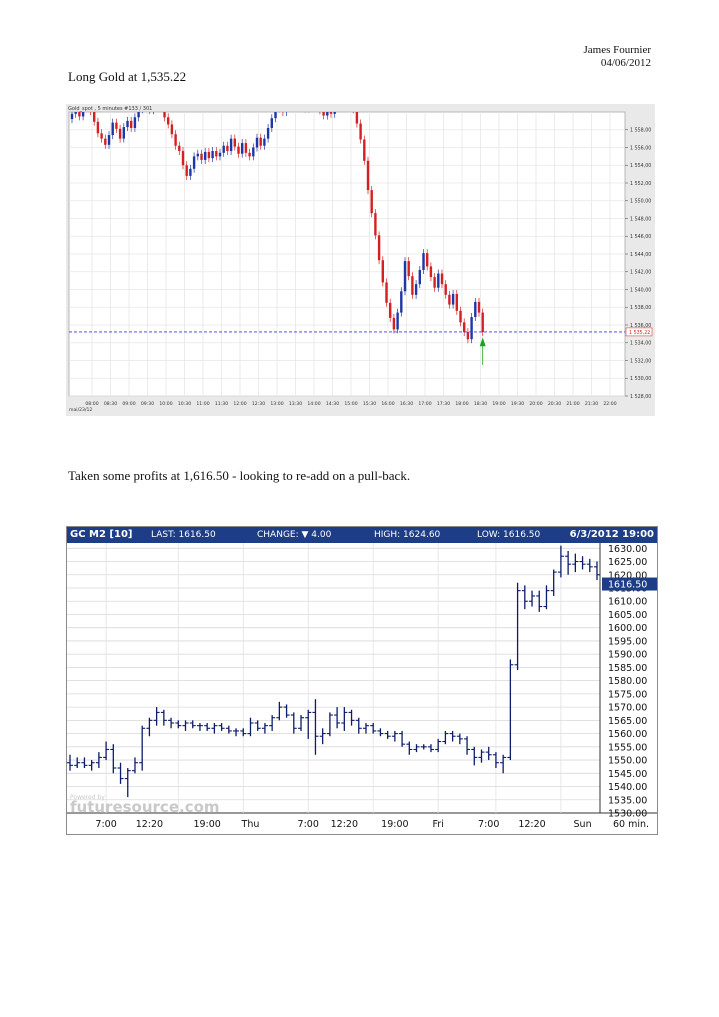 This screenshot has height=1017, width=719. Describe the element at coordinates (535, 404) in the screenshot. I see `x-tick-label: 20:00` at that location.